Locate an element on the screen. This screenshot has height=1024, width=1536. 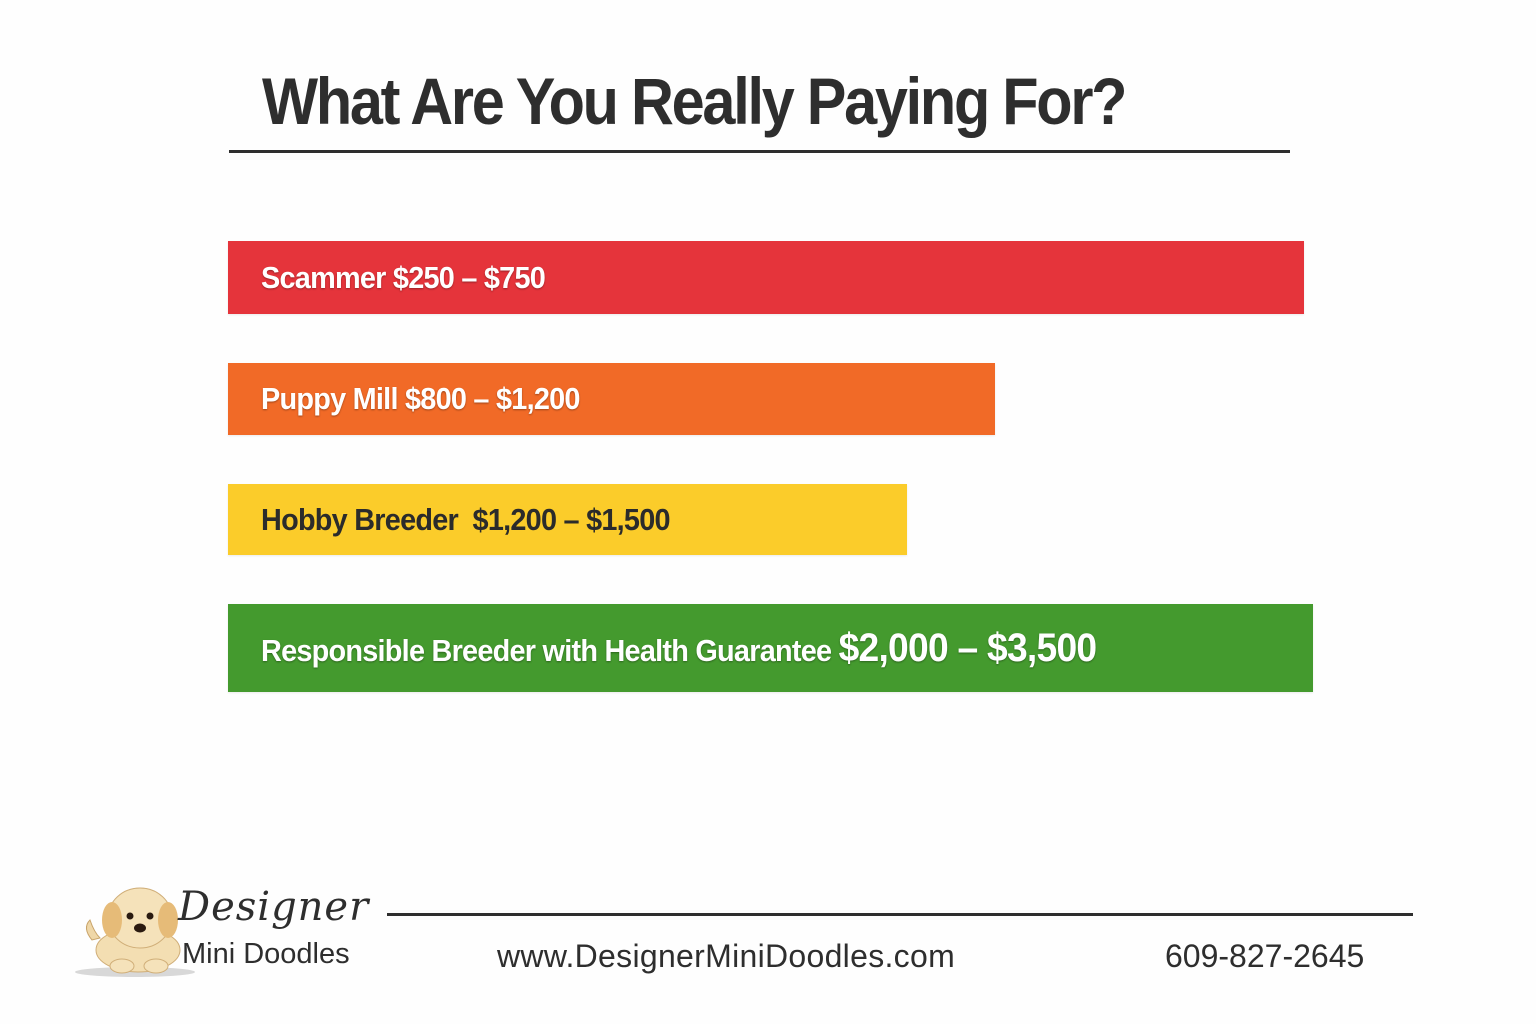
bar-label-hobby-breeder: Hobby Breeder $1,200 – $1,500 is located at coordinates (466, 519).